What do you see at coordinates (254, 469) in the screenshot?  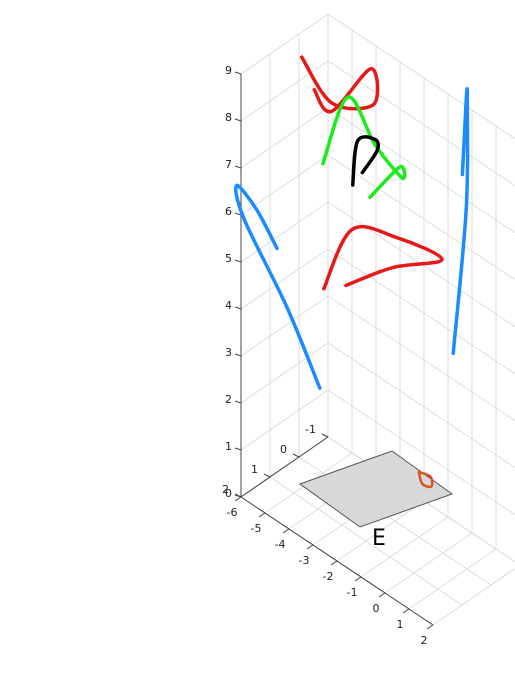 I see `y-tick-label: 1` at bounding box center [254, 469].